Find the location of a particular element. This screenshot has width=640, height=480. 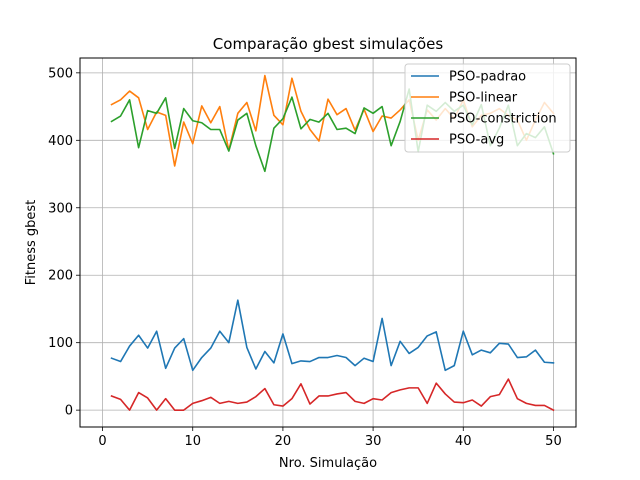

x-axis-label: Nro. Simulação is located at coordinates (328, 463).